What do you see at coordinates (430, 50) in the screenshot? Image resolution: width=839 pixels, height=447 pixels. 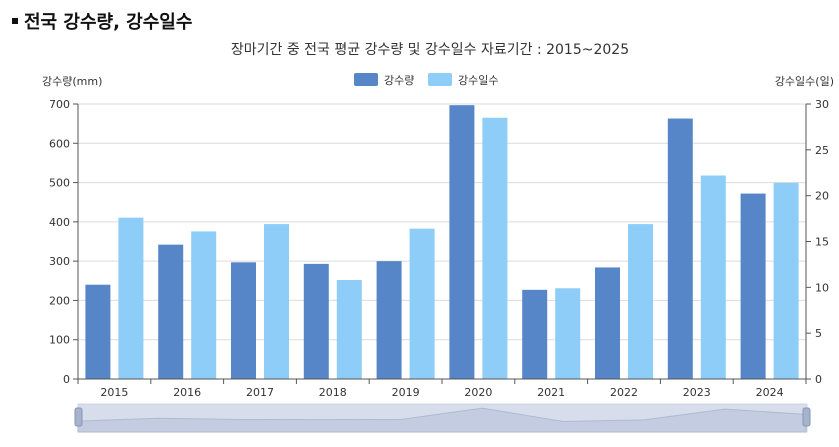 I see `chart-title: 장마기간 중 전국 평균 강수량 및 강수일수 자료기간 : 2015~2025` at bounding box center [430, 50].